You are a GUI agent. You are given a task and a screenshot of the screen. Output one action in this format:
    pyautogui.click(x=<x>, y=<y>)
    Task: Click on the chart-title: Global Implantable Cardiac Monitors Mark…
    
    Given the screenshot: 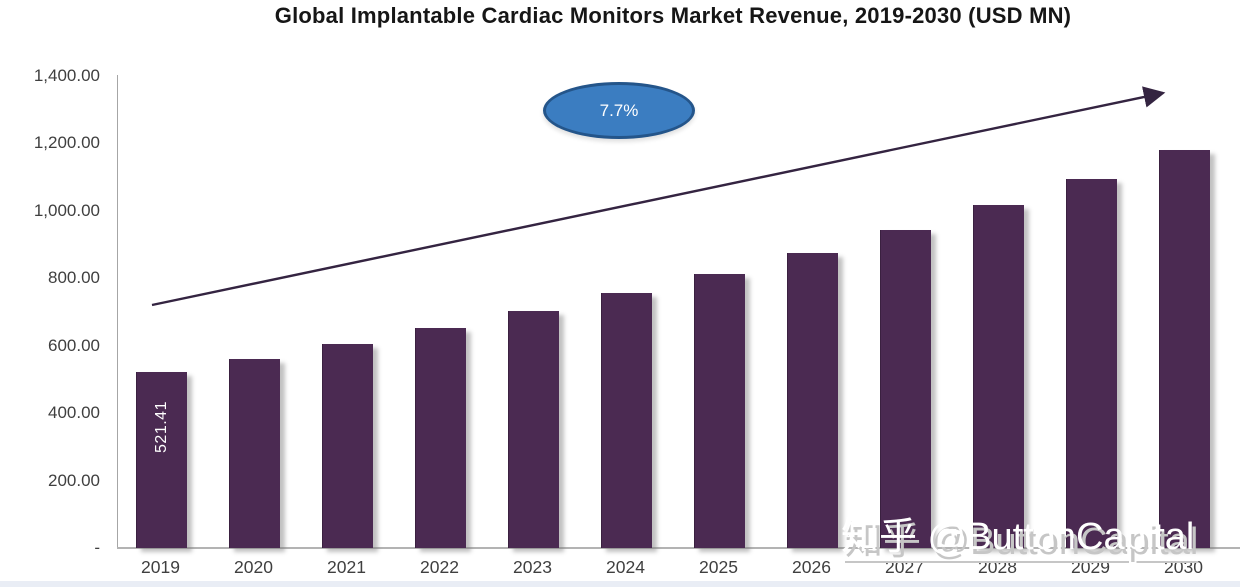 What is the action you would take?
    pyautogui.click(x=673, y=15)
    